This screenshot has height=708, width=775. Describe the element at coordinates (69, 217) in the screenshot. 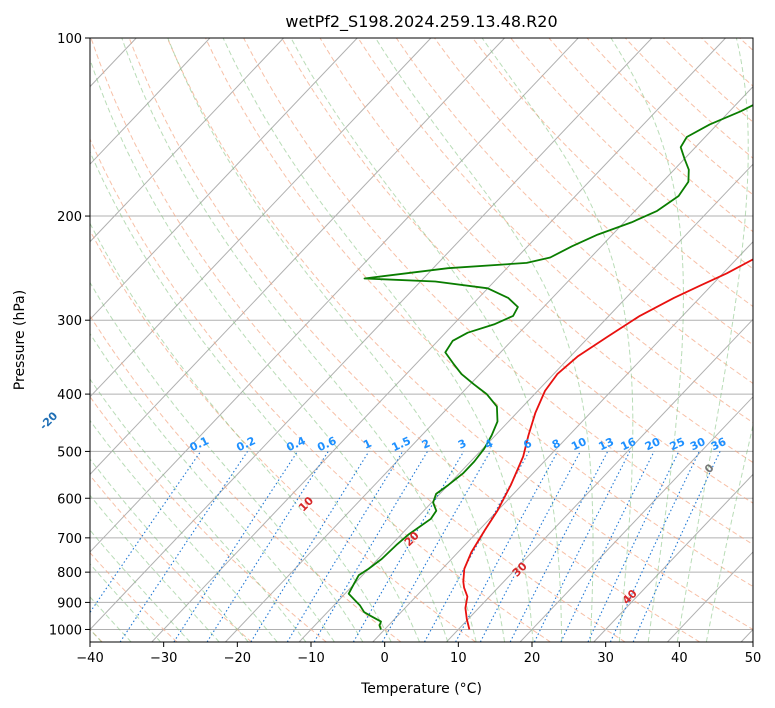

I see `y-tick-label: 200` at that location.